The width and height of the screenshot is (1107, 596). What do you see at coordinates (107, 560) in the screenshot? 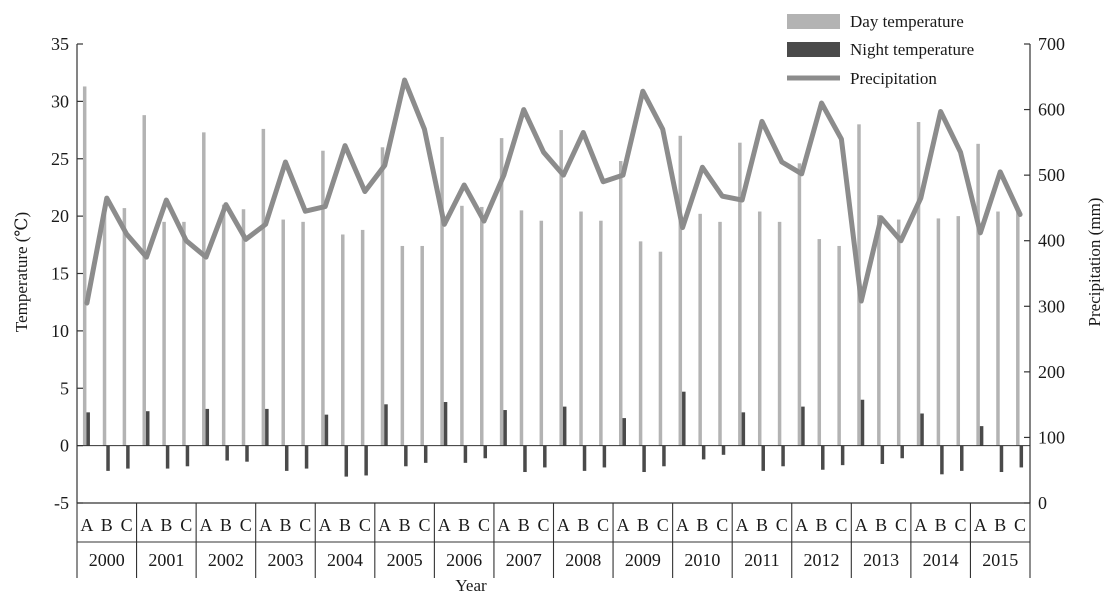
I see `year-label: 2000` at bounding box center [107, 560].